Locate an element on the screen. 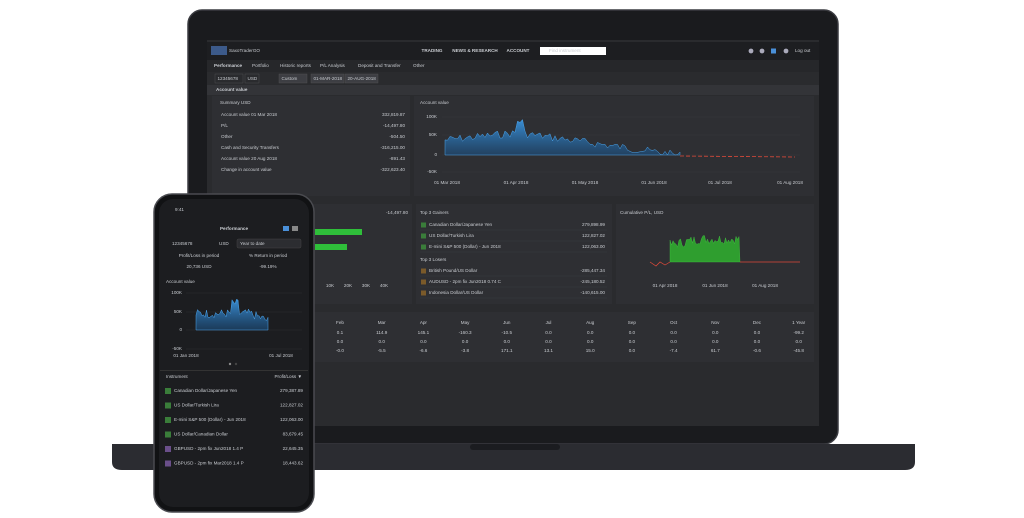  tab: Performance is located at coordinates (228, 65).